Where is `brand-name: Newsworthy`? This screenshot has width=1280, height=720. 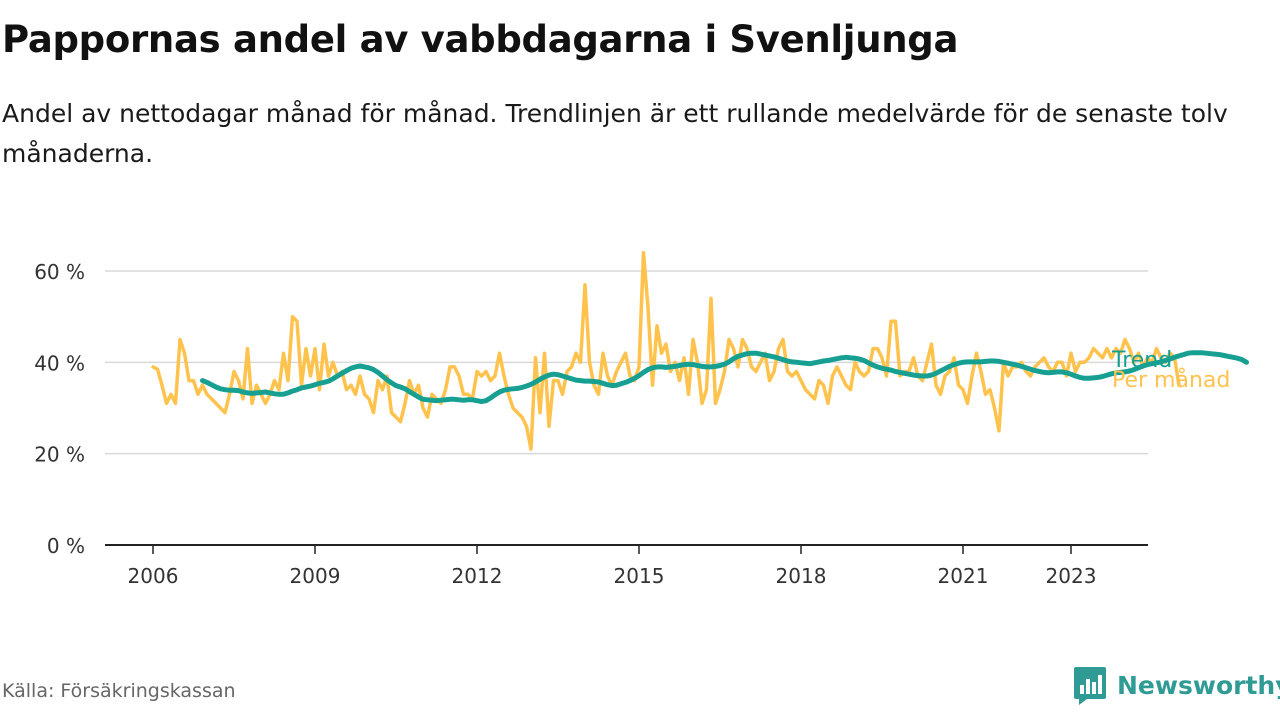 brand-name: Newsworthy is located at coordinates (1198, 685).